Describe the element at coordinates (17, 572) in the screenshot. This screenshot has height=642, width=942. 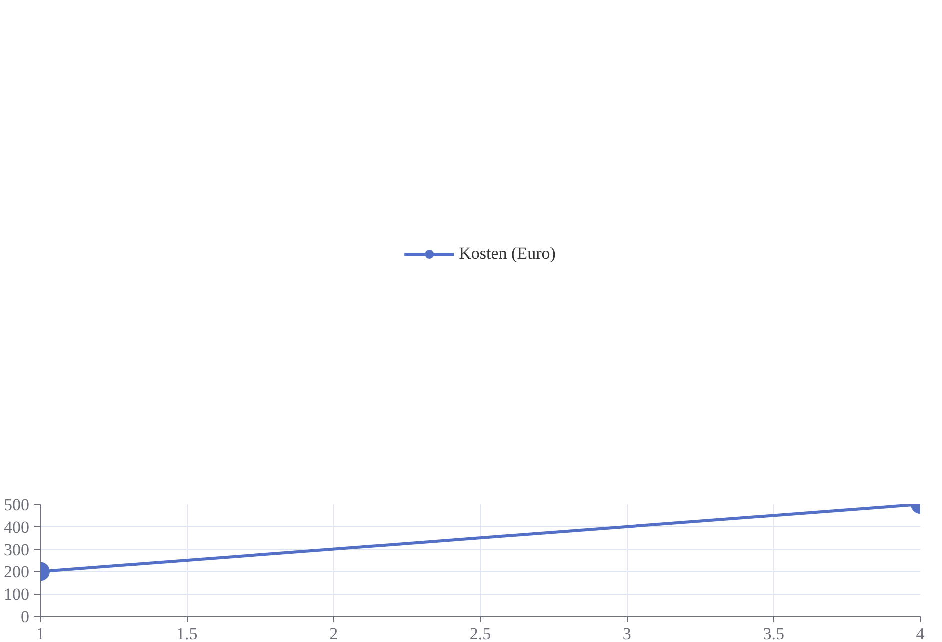
I see `y-tick-label: 200` at that location.